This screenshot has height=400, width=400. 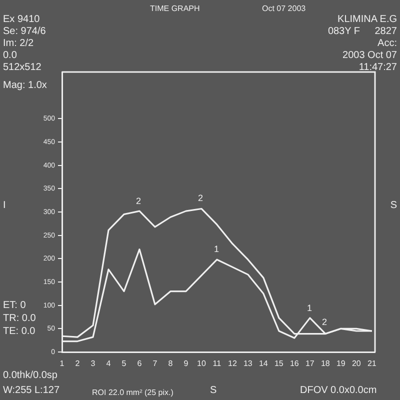 I want to click on text: W:255 L:127, so click(x=31, y=390).